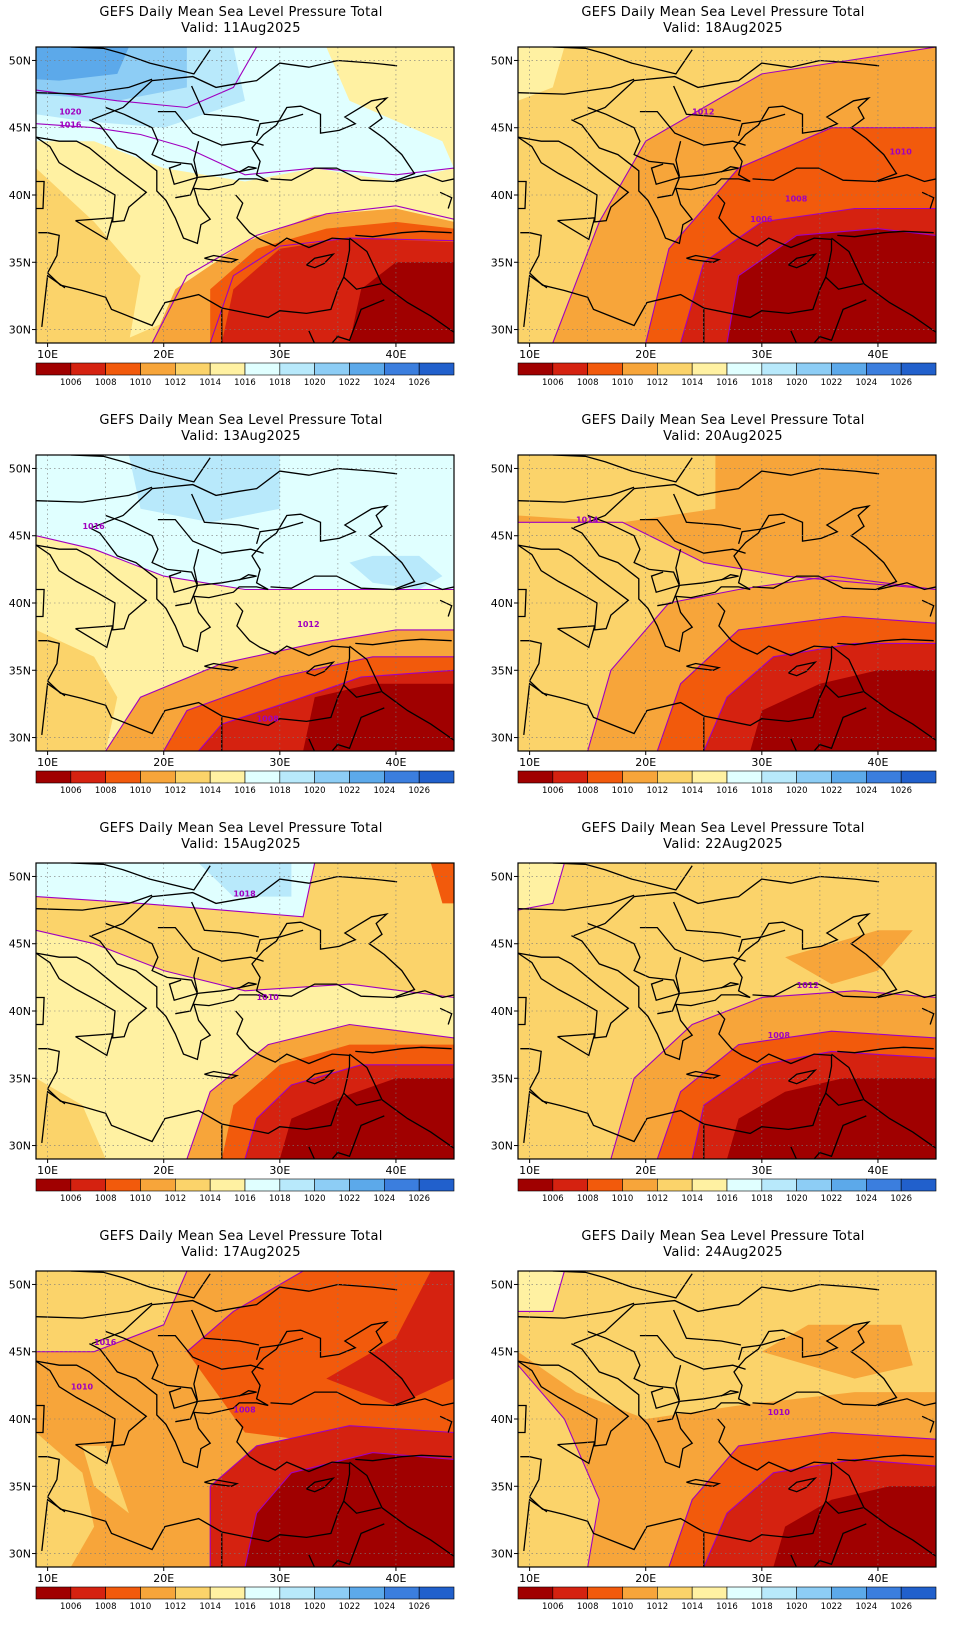 This screenshot has height=1640, width=964. What do you see at coordinates (761, 219) in the screenshot?
I see `isobar-label: 1006` at bounding box center [761, 219].